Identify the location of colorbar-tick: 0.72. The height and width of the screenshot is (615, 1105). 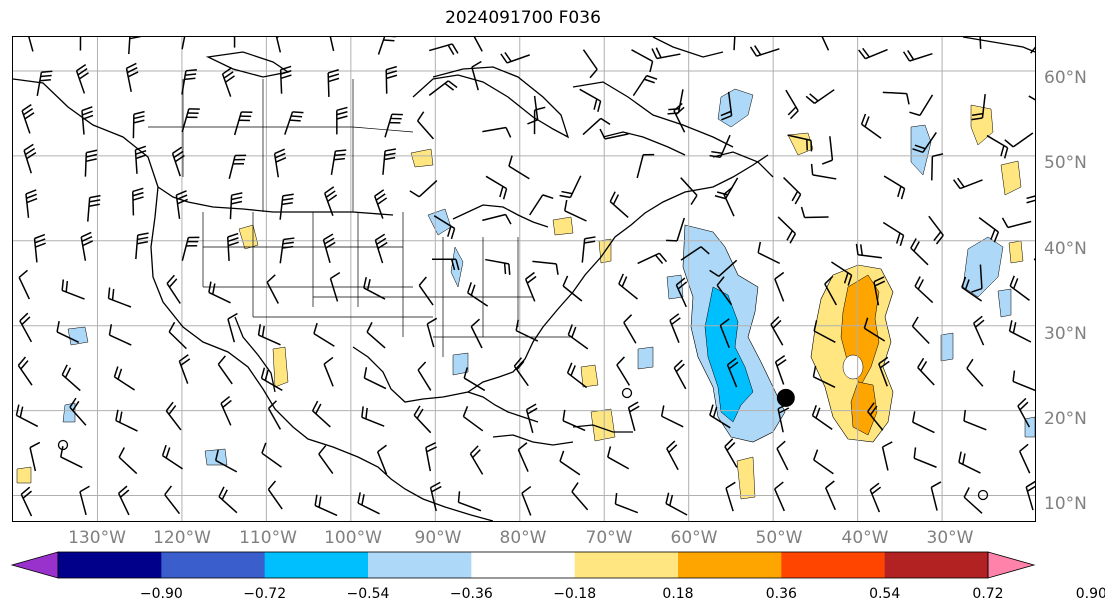
(988, 594).